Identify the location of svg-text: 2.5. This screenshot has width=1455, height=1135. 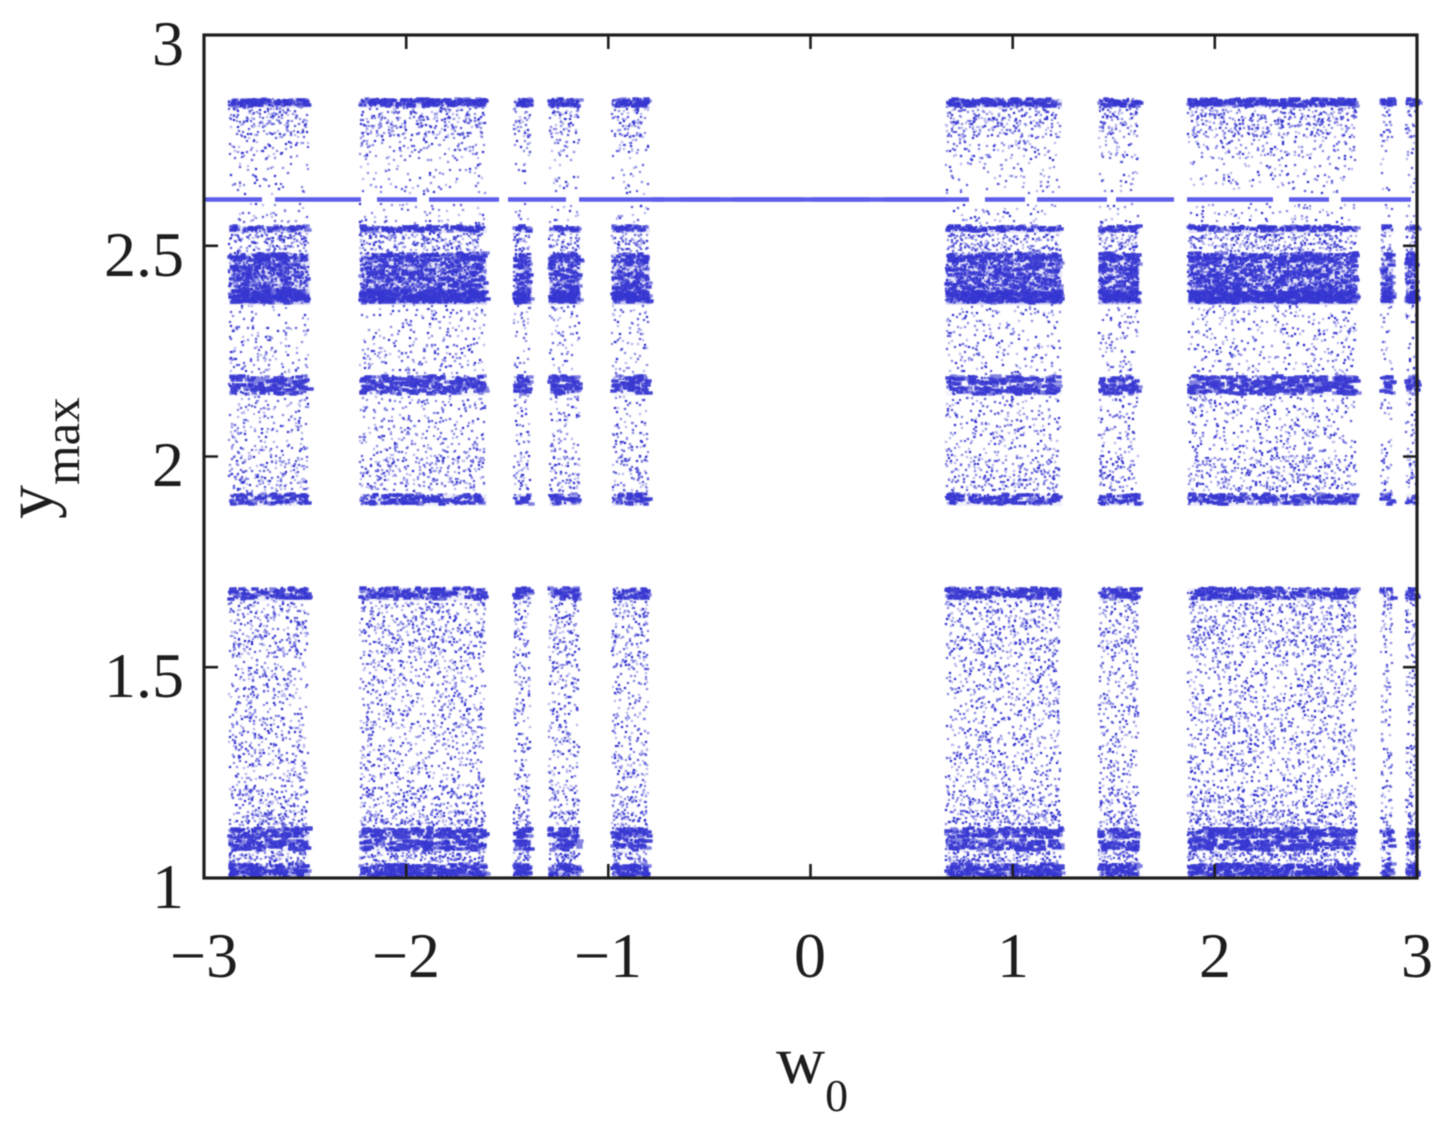
(144, 254).